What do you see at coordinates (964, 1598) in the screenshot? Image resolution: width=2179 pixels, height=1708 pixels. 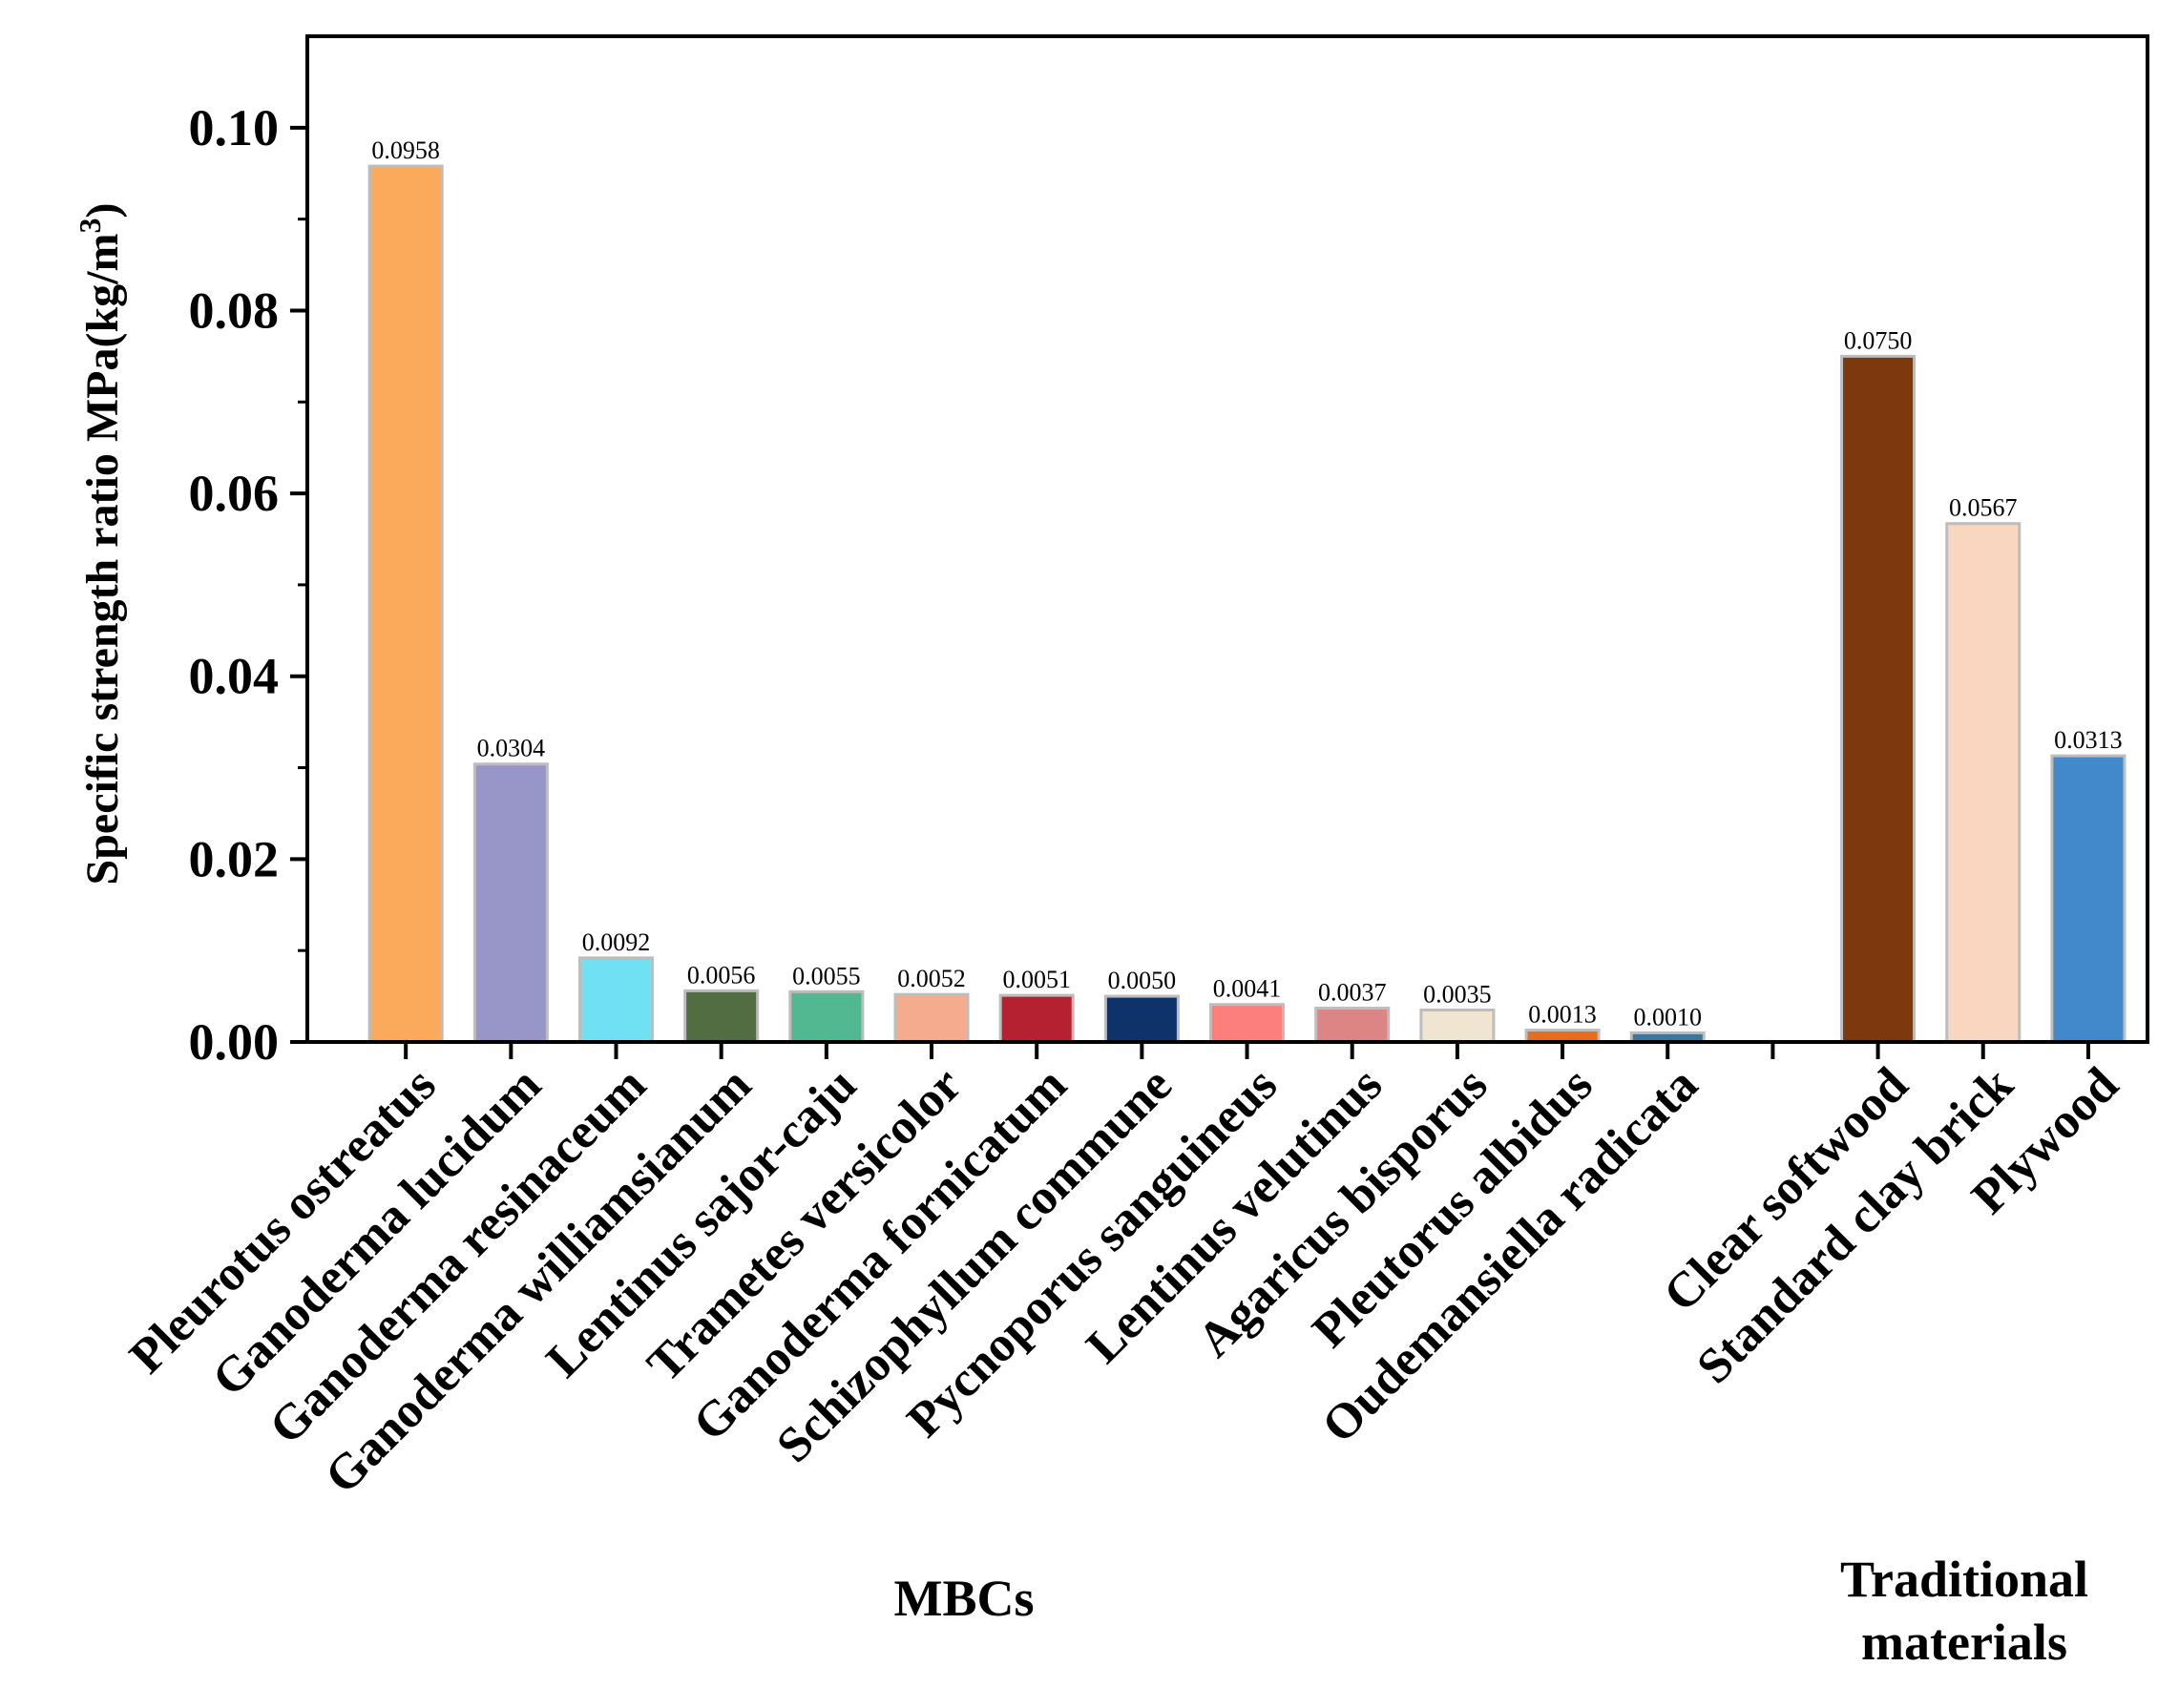 I see `group-label-mbcs: MBCs` at bounding box center [964, 1598].